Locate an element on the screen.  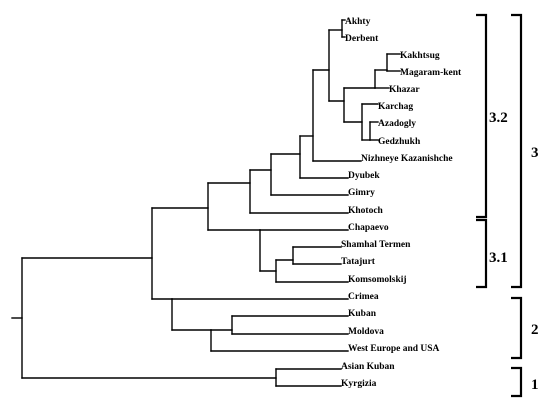
leaf-asian-kuban: Asian Kuban is located at coordinates (368, 367).